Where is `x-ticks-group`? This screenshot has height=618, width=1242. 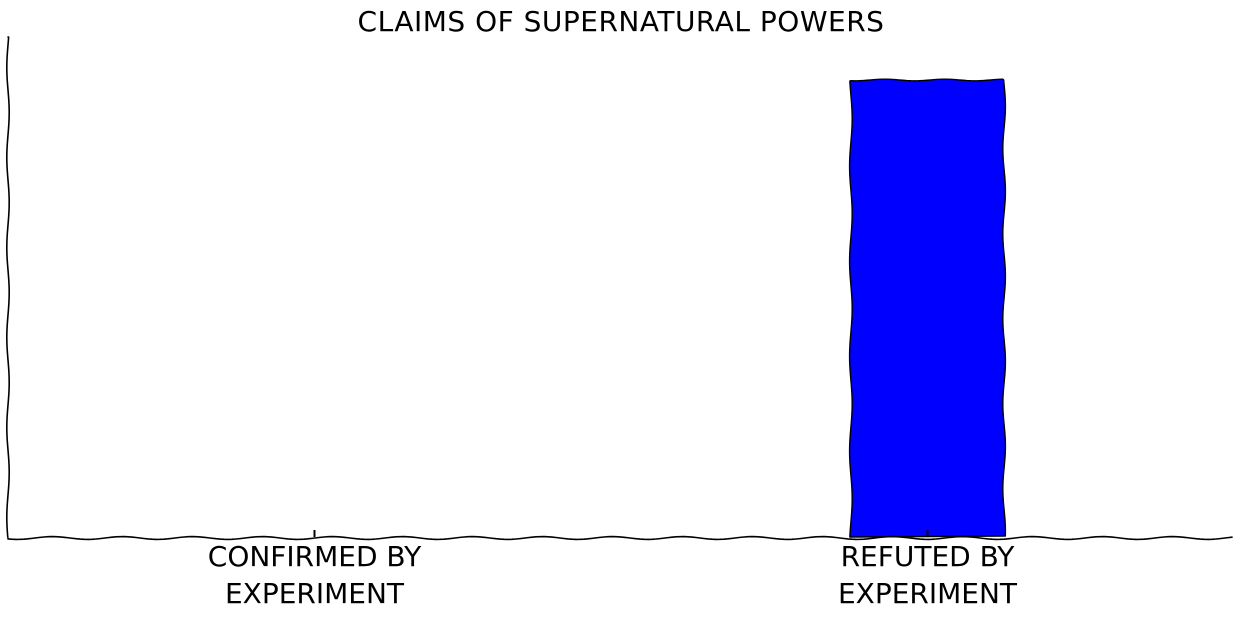
x-ticks-group is located at coordinates (621, 533).